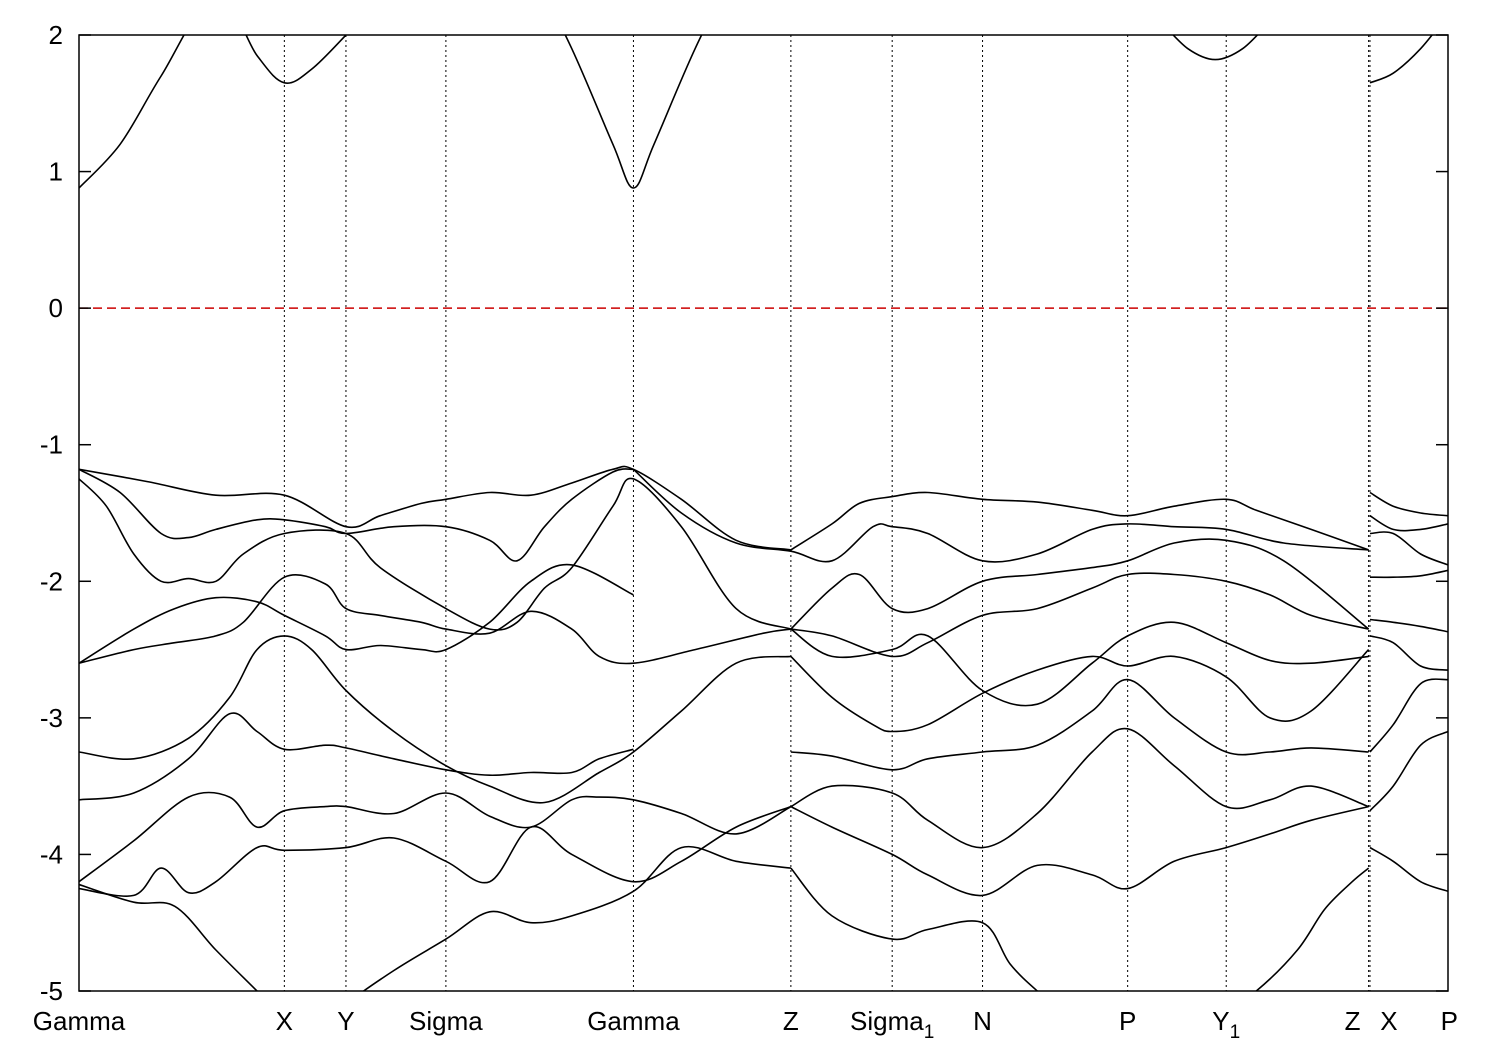 This screenshot has height=1050, width=1500. I want to click on y-tick-label: 1, so click(56, 172).